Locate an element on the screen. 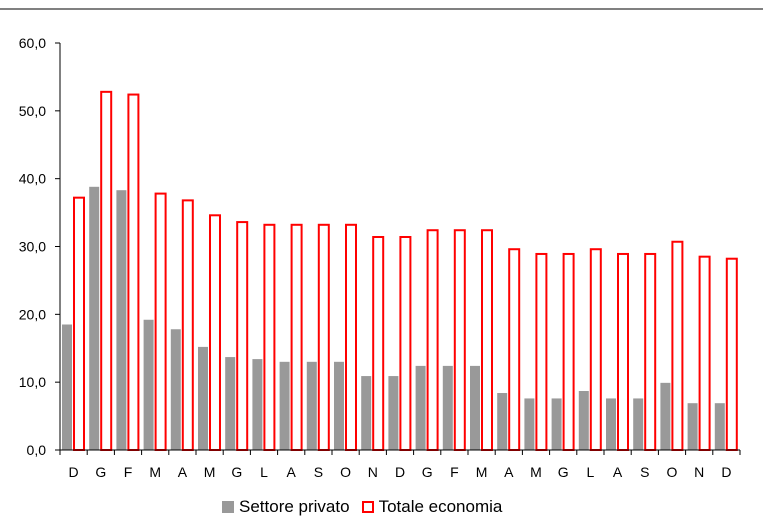 Image resolution: width=763 pixels, height=517 pixels. y-tick-label: 40,0 is located at coordinates (32, 179).